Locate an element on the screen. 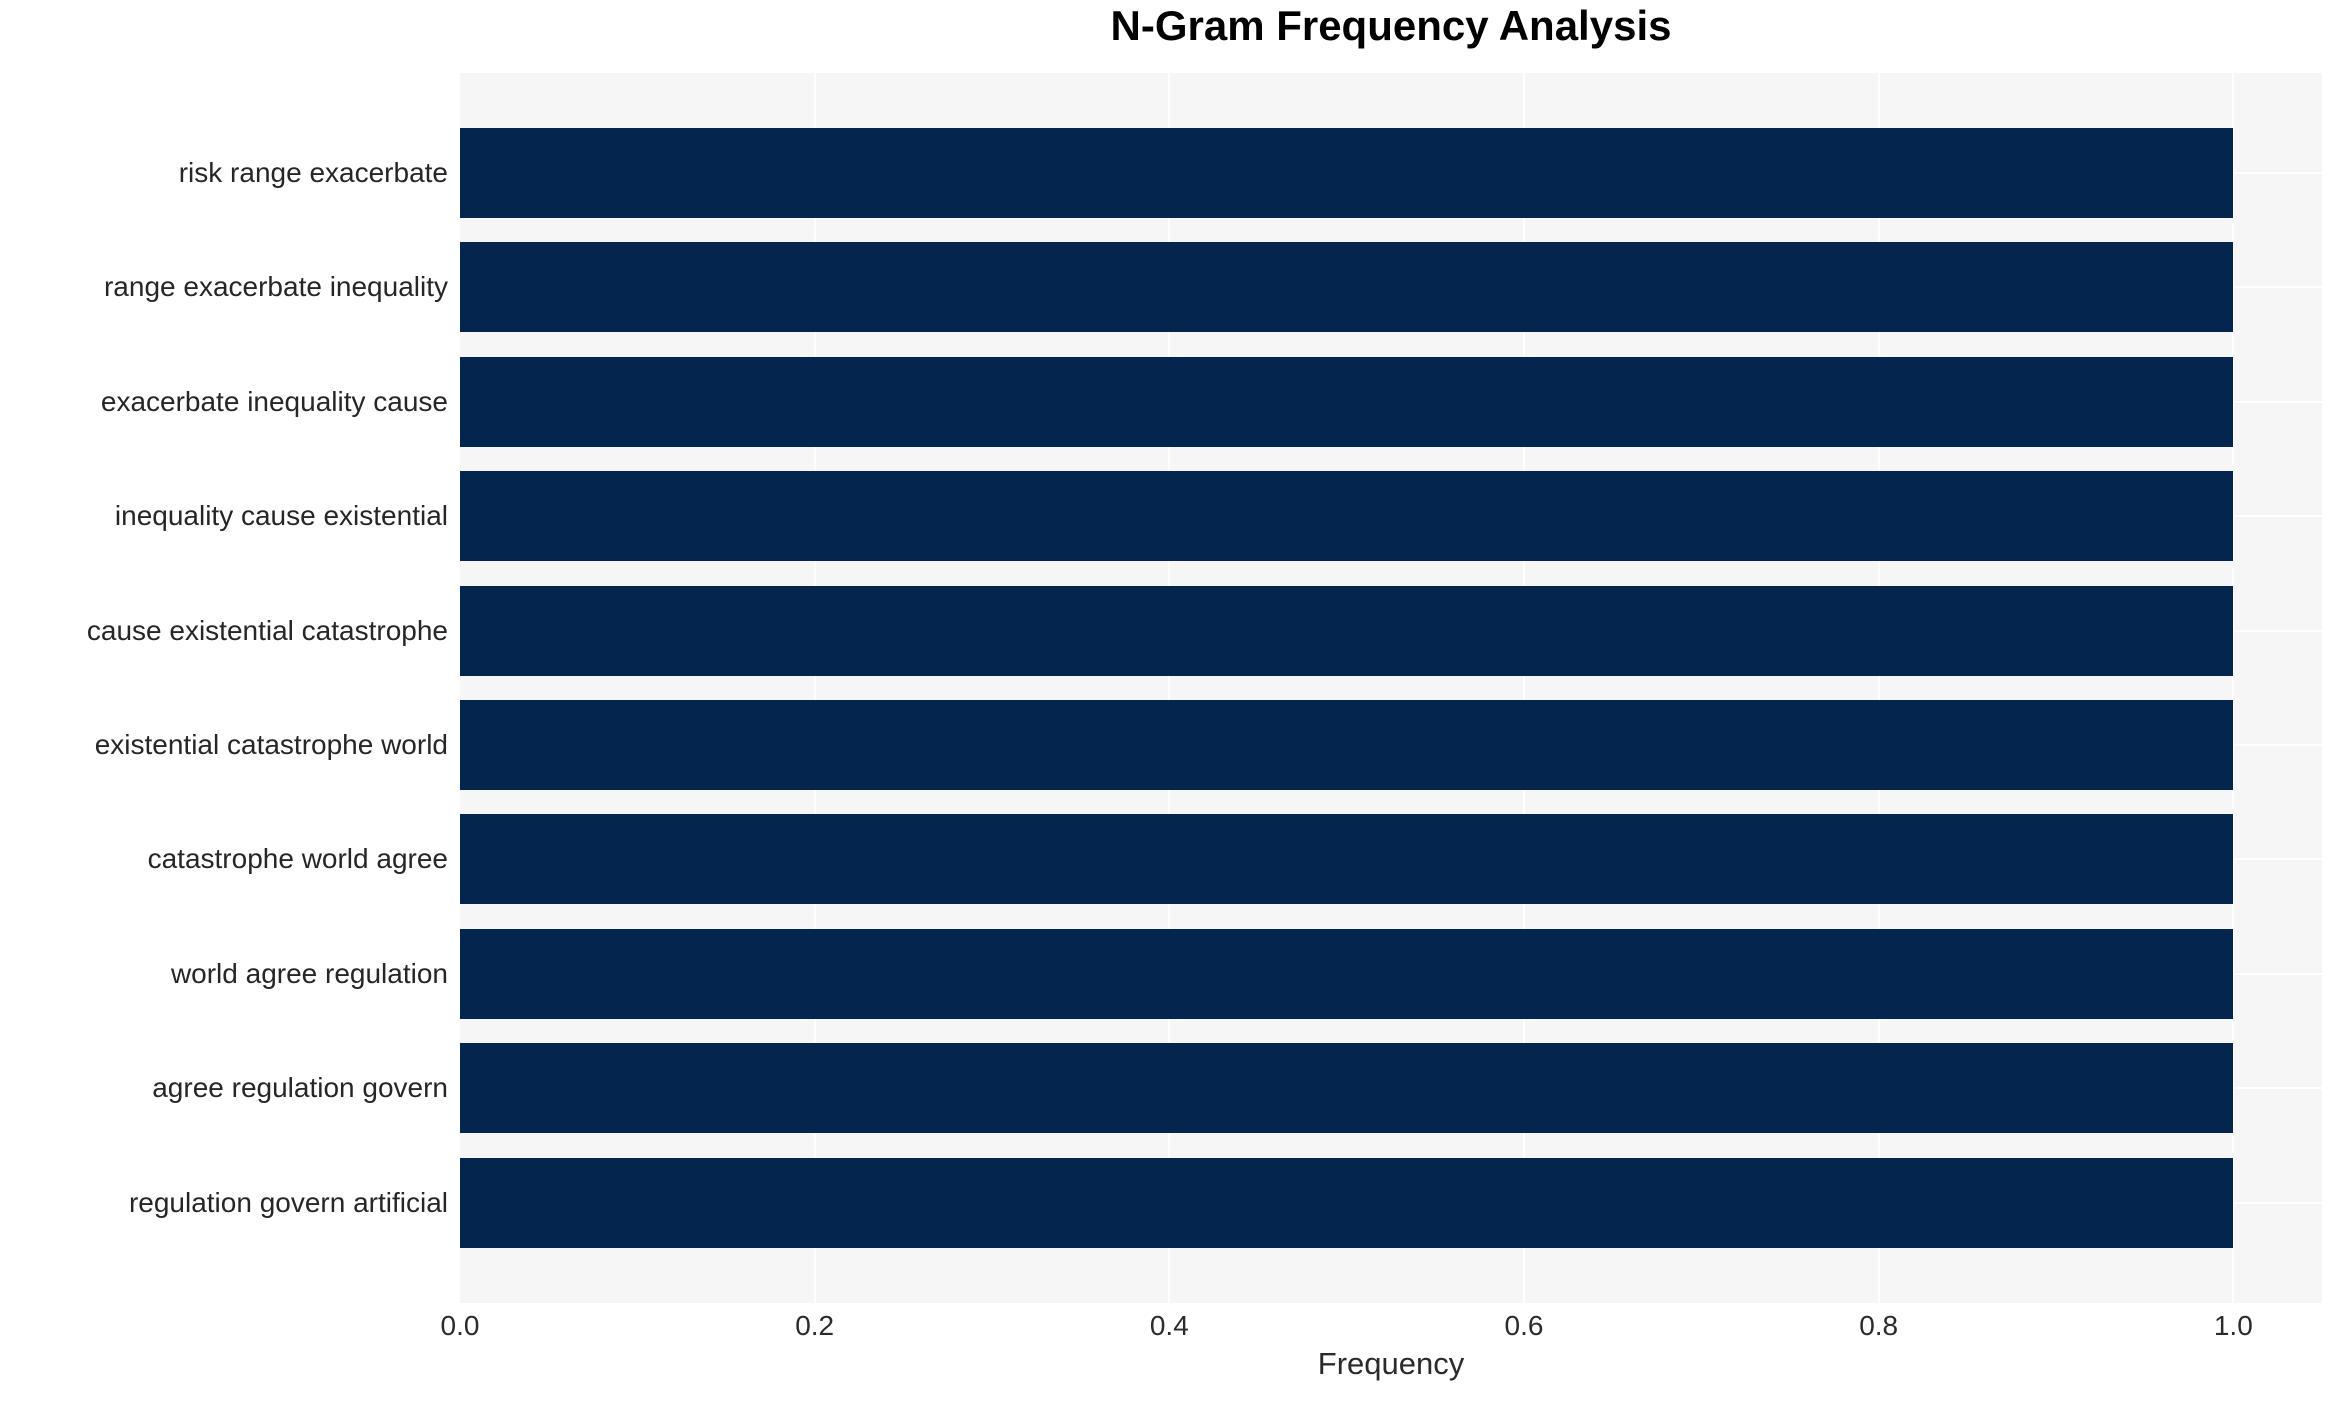 The image size is (2340, 1402). x-tick-label: 0.8 is located at coordinates (1879, 1325).